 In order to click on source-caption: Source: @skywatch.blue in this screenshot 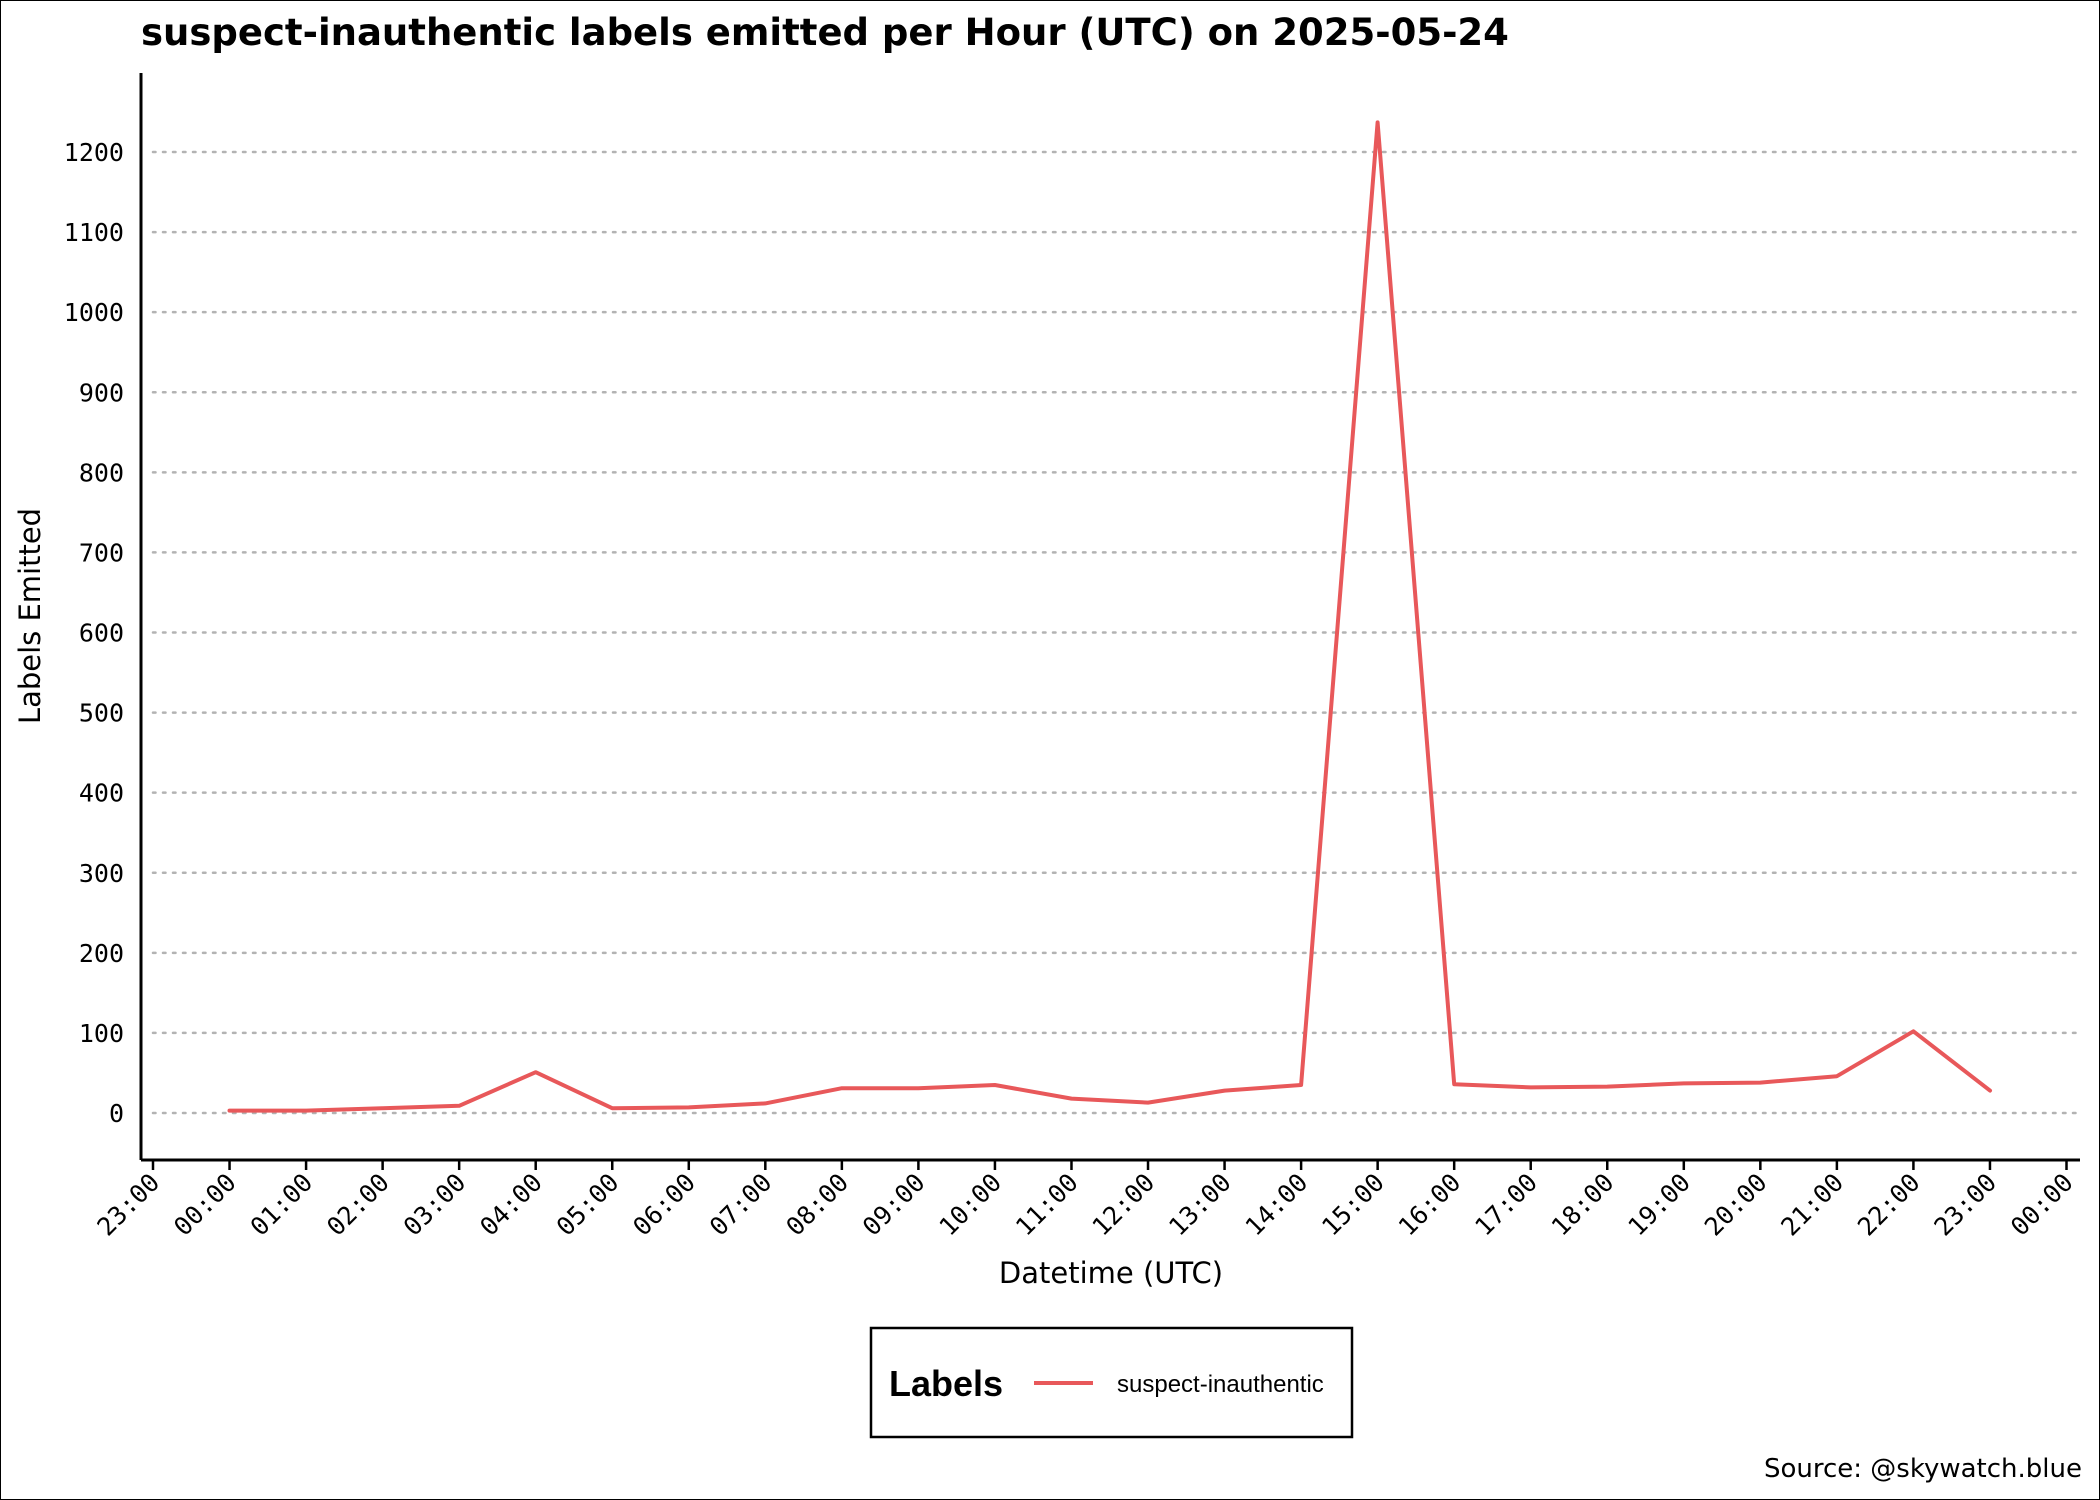, I will do `click(1923, 1469)`.